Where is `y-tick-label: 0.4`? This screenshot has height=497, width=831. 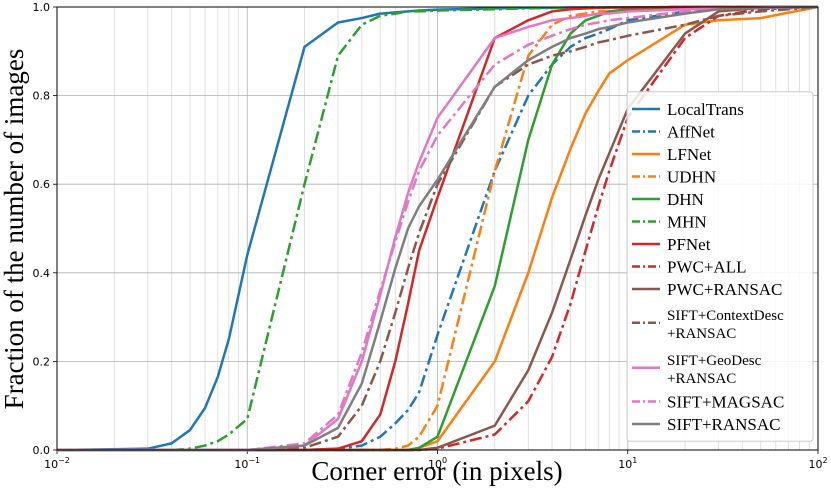 y-tick-label: 0.4 is located at coordinates (42, 273).